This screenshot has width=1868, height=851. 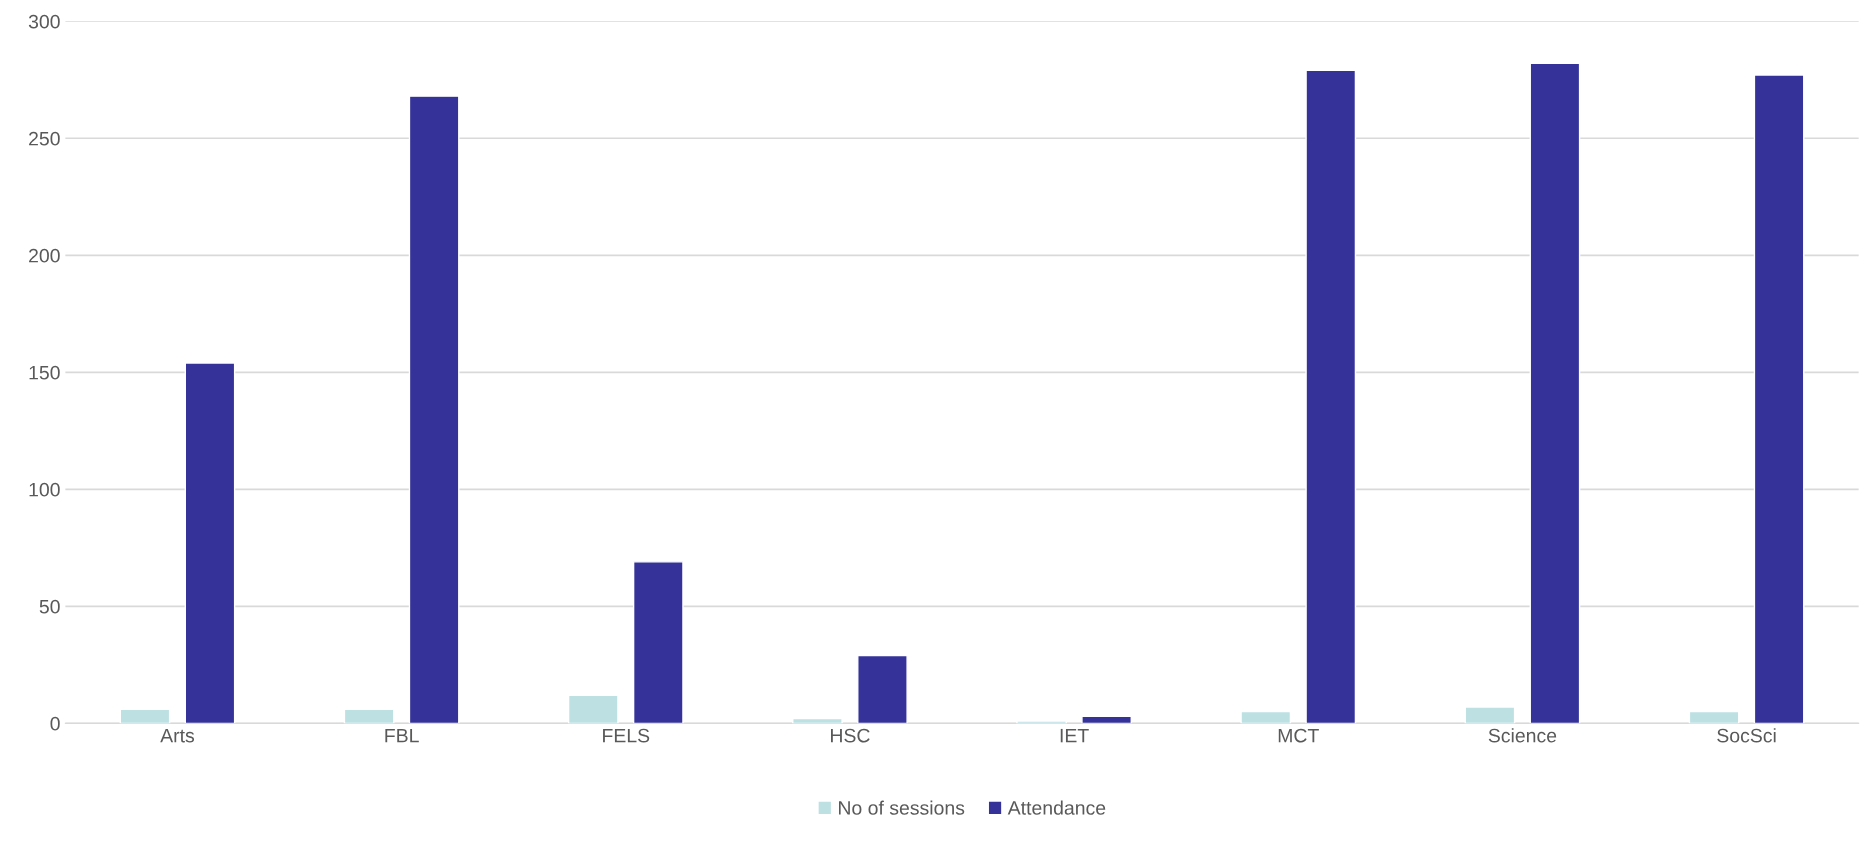 What do you see at coordinates (1056, 807) in the screenshot?
I see `legend-label: Attendance` at bounding box center [1056, 807].